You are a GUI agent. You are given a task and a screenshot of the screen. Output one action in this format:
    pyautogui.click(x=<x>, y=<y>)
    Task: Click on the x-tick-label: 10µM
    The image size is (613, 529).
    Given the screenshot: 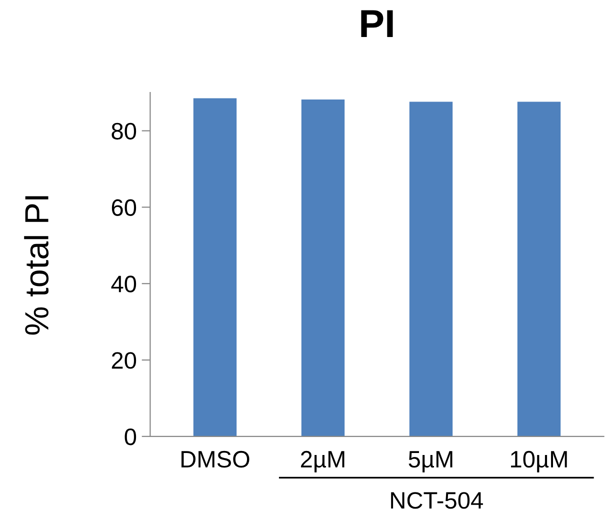 What is the action you would take?
    pyautogui.click(x=539, y=461)
    